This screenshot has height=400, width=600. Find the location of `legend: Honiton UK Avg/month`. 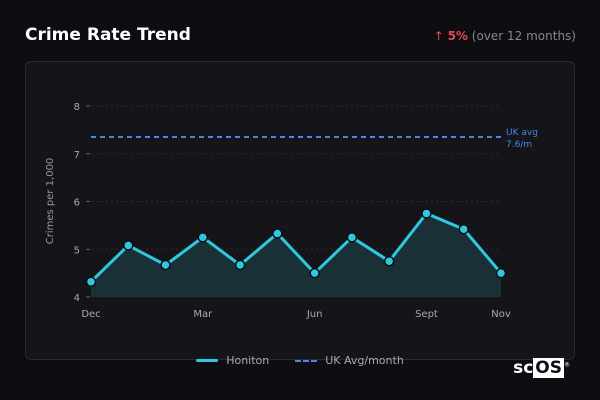

legend: Honiton UK Avg/month is located at coordinates (300, 360).